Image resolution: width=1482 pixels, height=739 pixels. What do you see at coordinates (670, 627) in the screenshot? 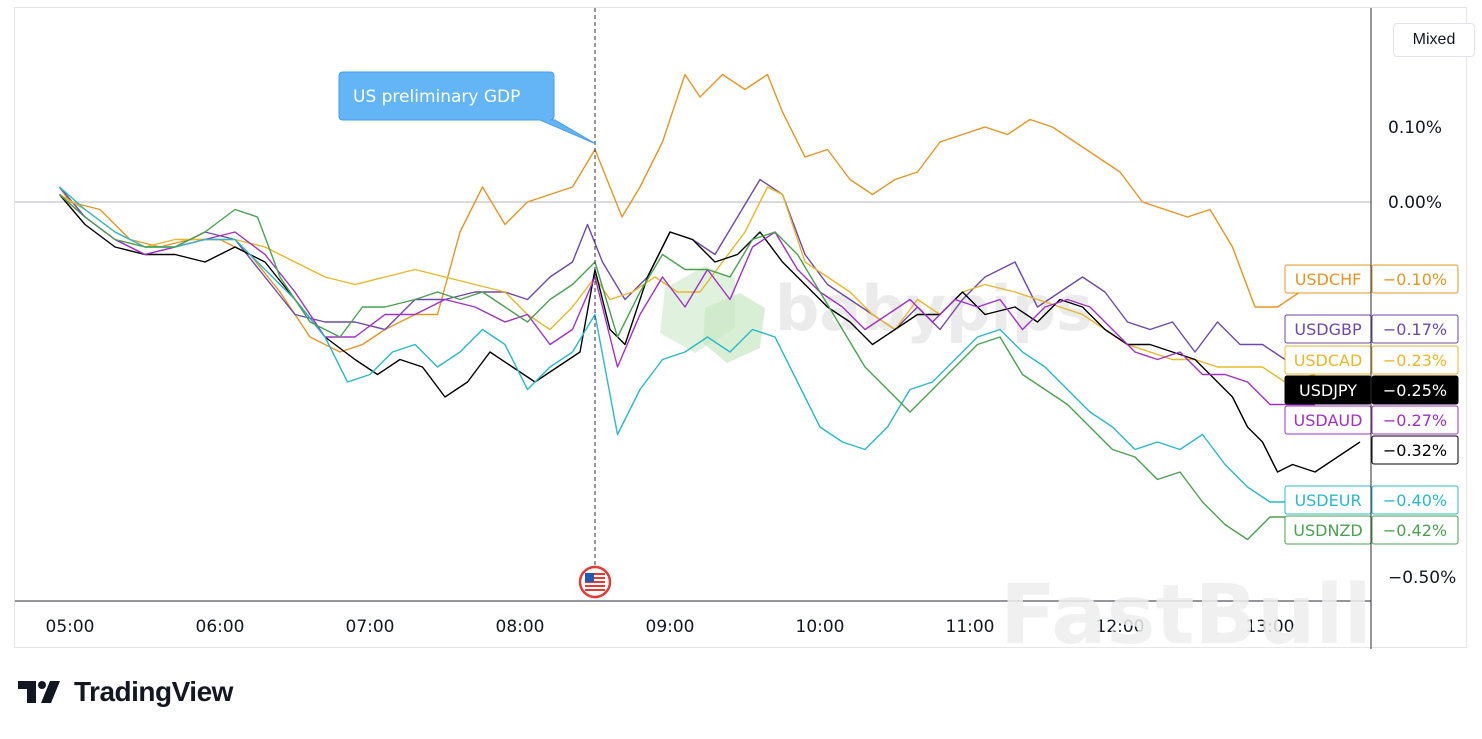
I see `x-tick-label: 09:00` at bounding box center [670, 627].